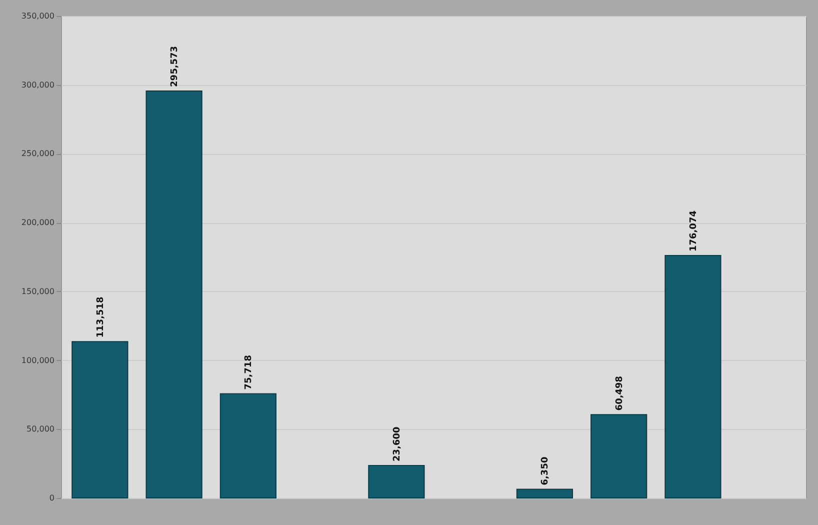 Image resolution: width=818 pixels, height=525 pixels. What do you see at coordinates (175, 66) in the screenshot?
I see `data-label: 295,573` at bounding box center [175, 66].